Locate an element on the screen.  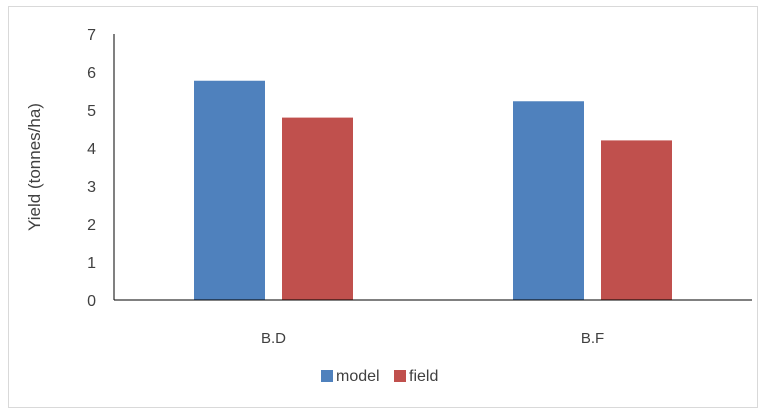
y-tick-label: 6 is located at coordinates (91, 73).